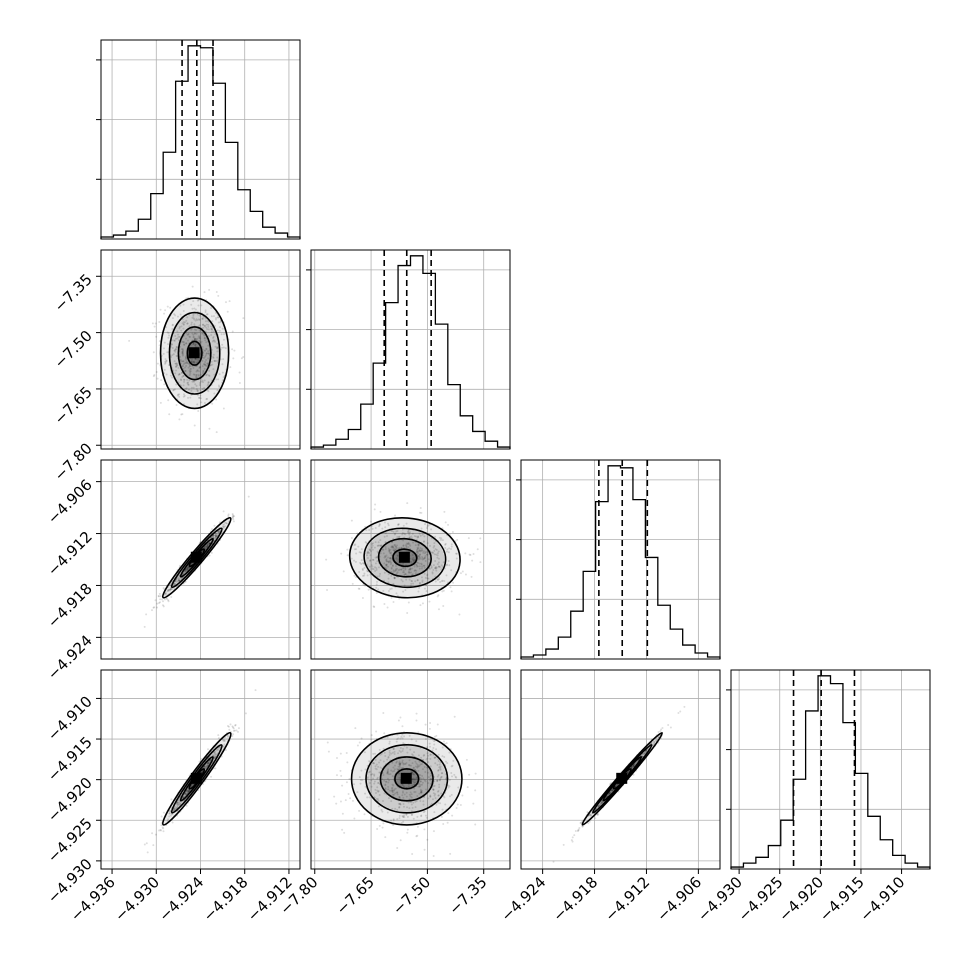  What do you see at coordinates (72, 579) in the screenshot?
I see `y-axis-3: −4.924−4.918−4.912−4.906` at bounding box center [72, 579].